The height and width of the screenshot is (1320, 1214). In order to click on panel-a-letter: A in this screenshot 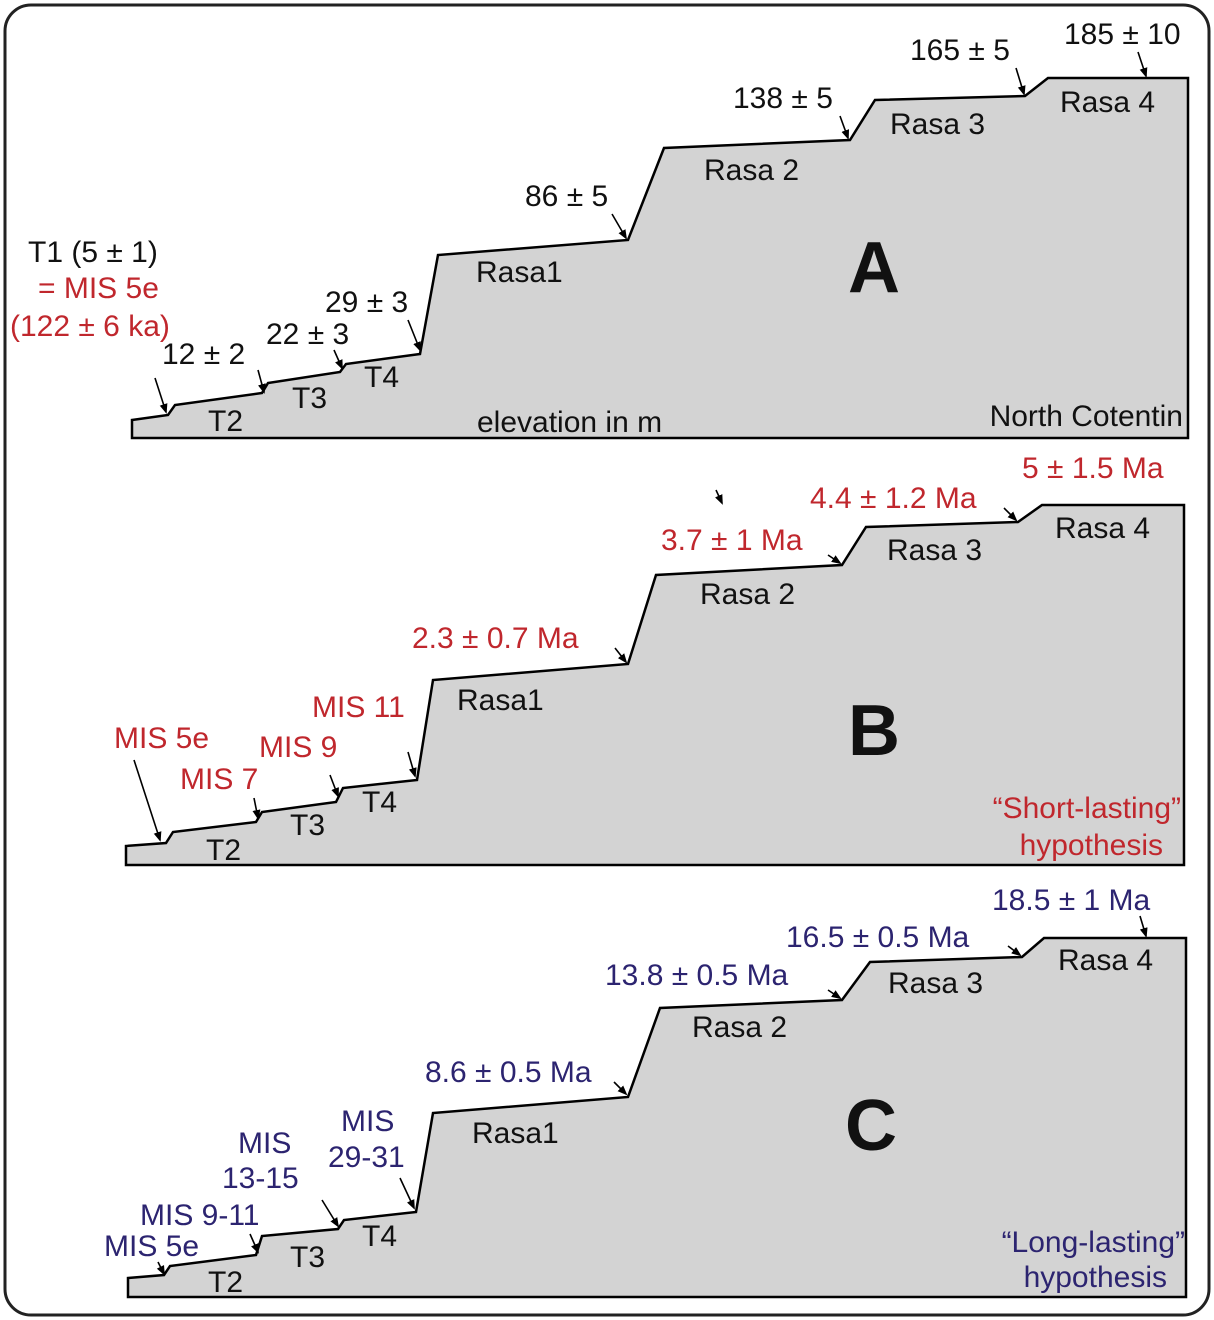, I will do `click(874, 268)`.